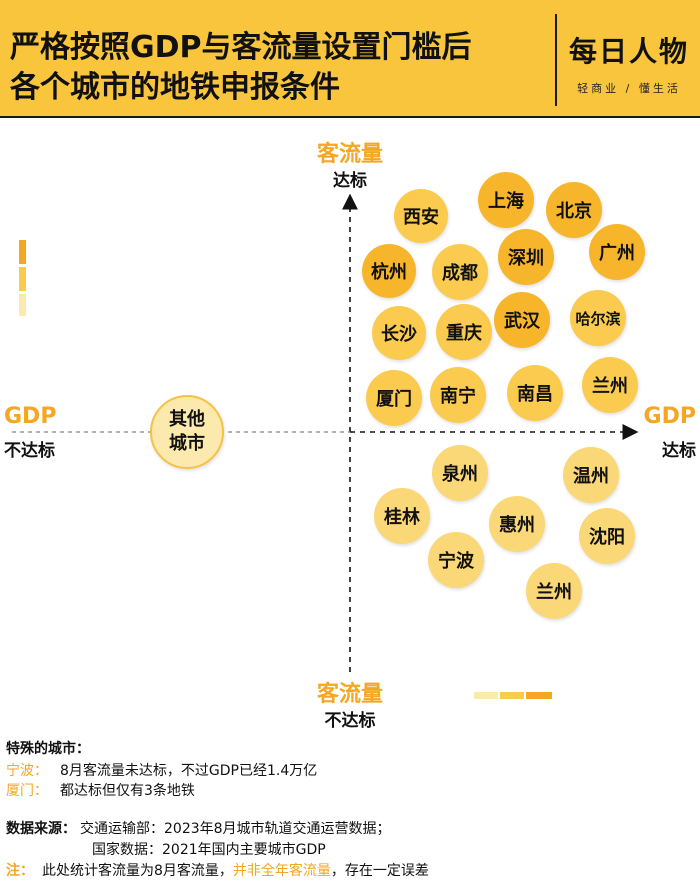  What do you see at coordinates (554, 591) in the screenshot?
I see `bubble-lanzhou-lower: 兰州` at bounding box center [554, 591].